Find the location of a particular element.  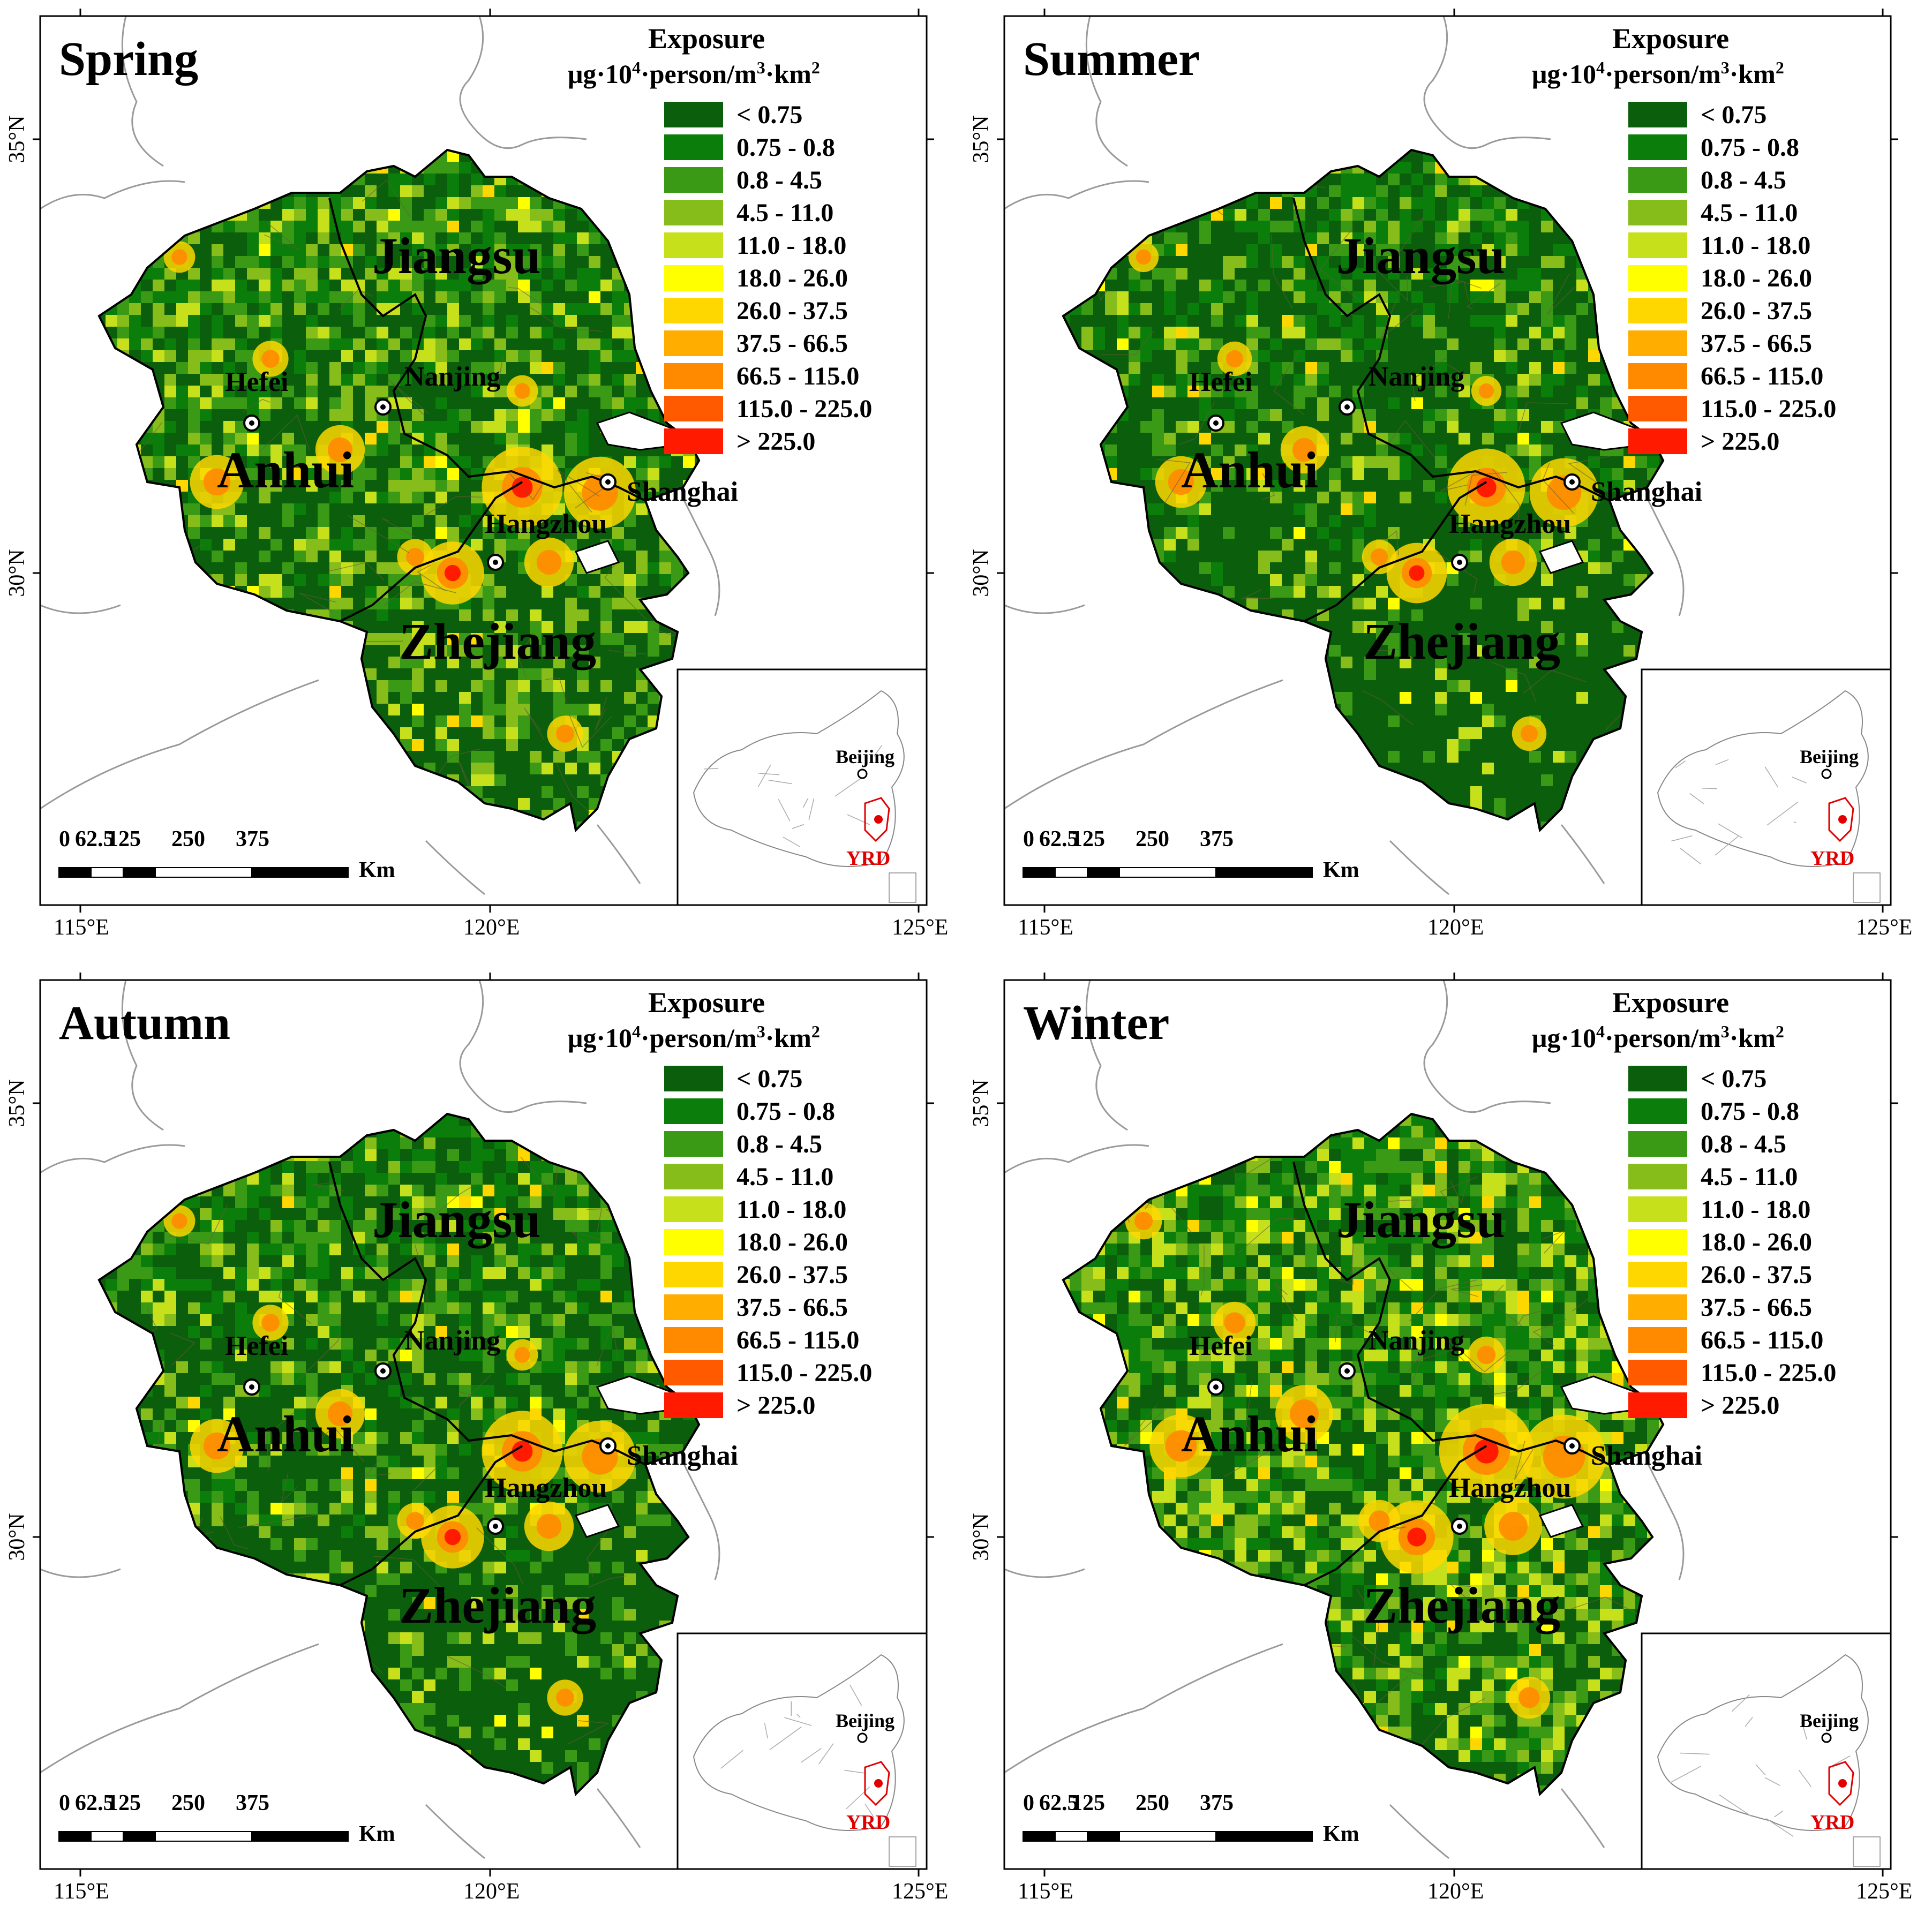

city-dot-nanjing is located at coordinates (383, 407).